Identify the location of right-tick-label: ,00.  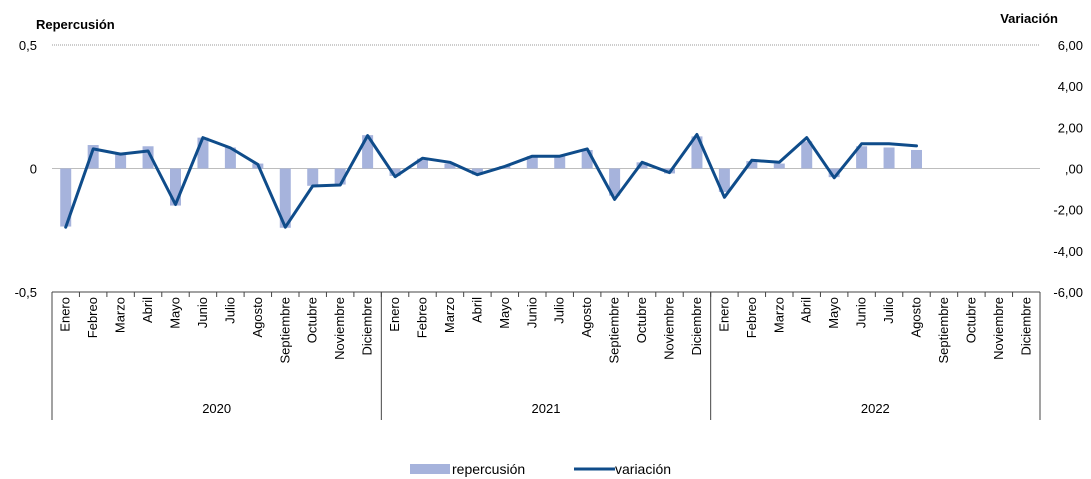
(1074, 169).